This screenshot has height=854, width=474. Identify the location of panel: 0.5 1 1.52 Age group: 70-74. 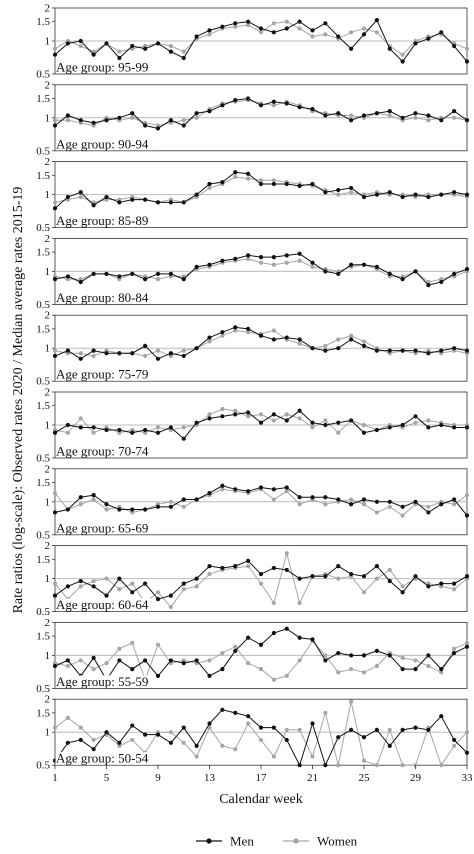
(253, 426).